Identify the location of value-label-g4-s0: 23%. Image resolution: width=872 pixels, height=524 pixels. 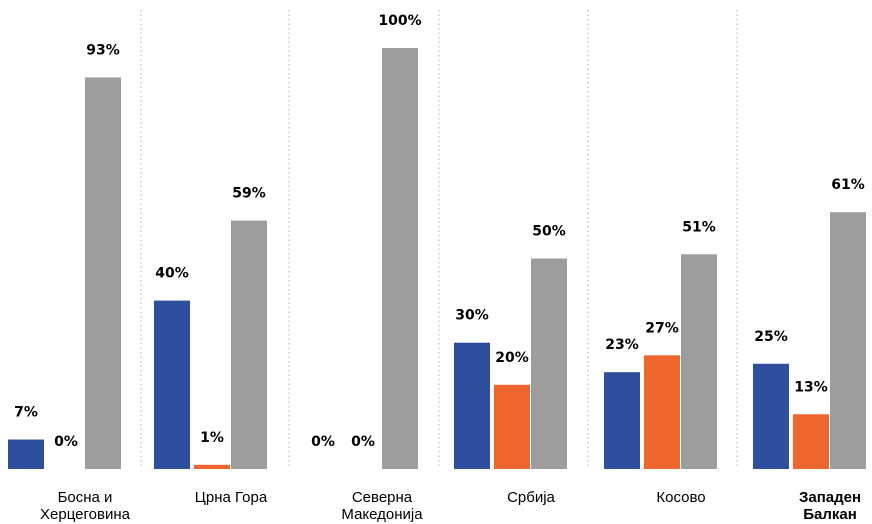
(622, 345).